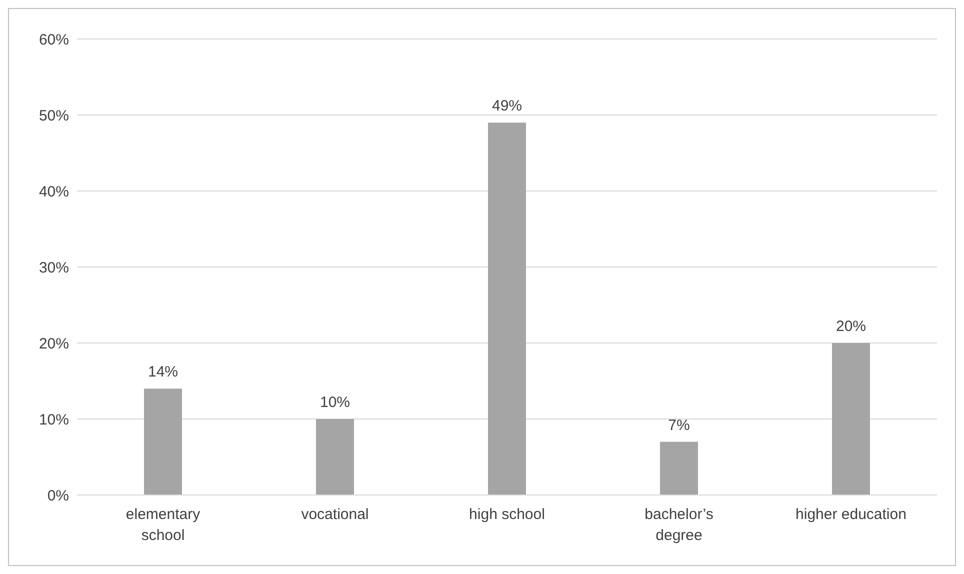 The image size is (964, 574). Describe the element at coordinates (851, 326) in the screenshot. I see `data-label: 20%` at that location.